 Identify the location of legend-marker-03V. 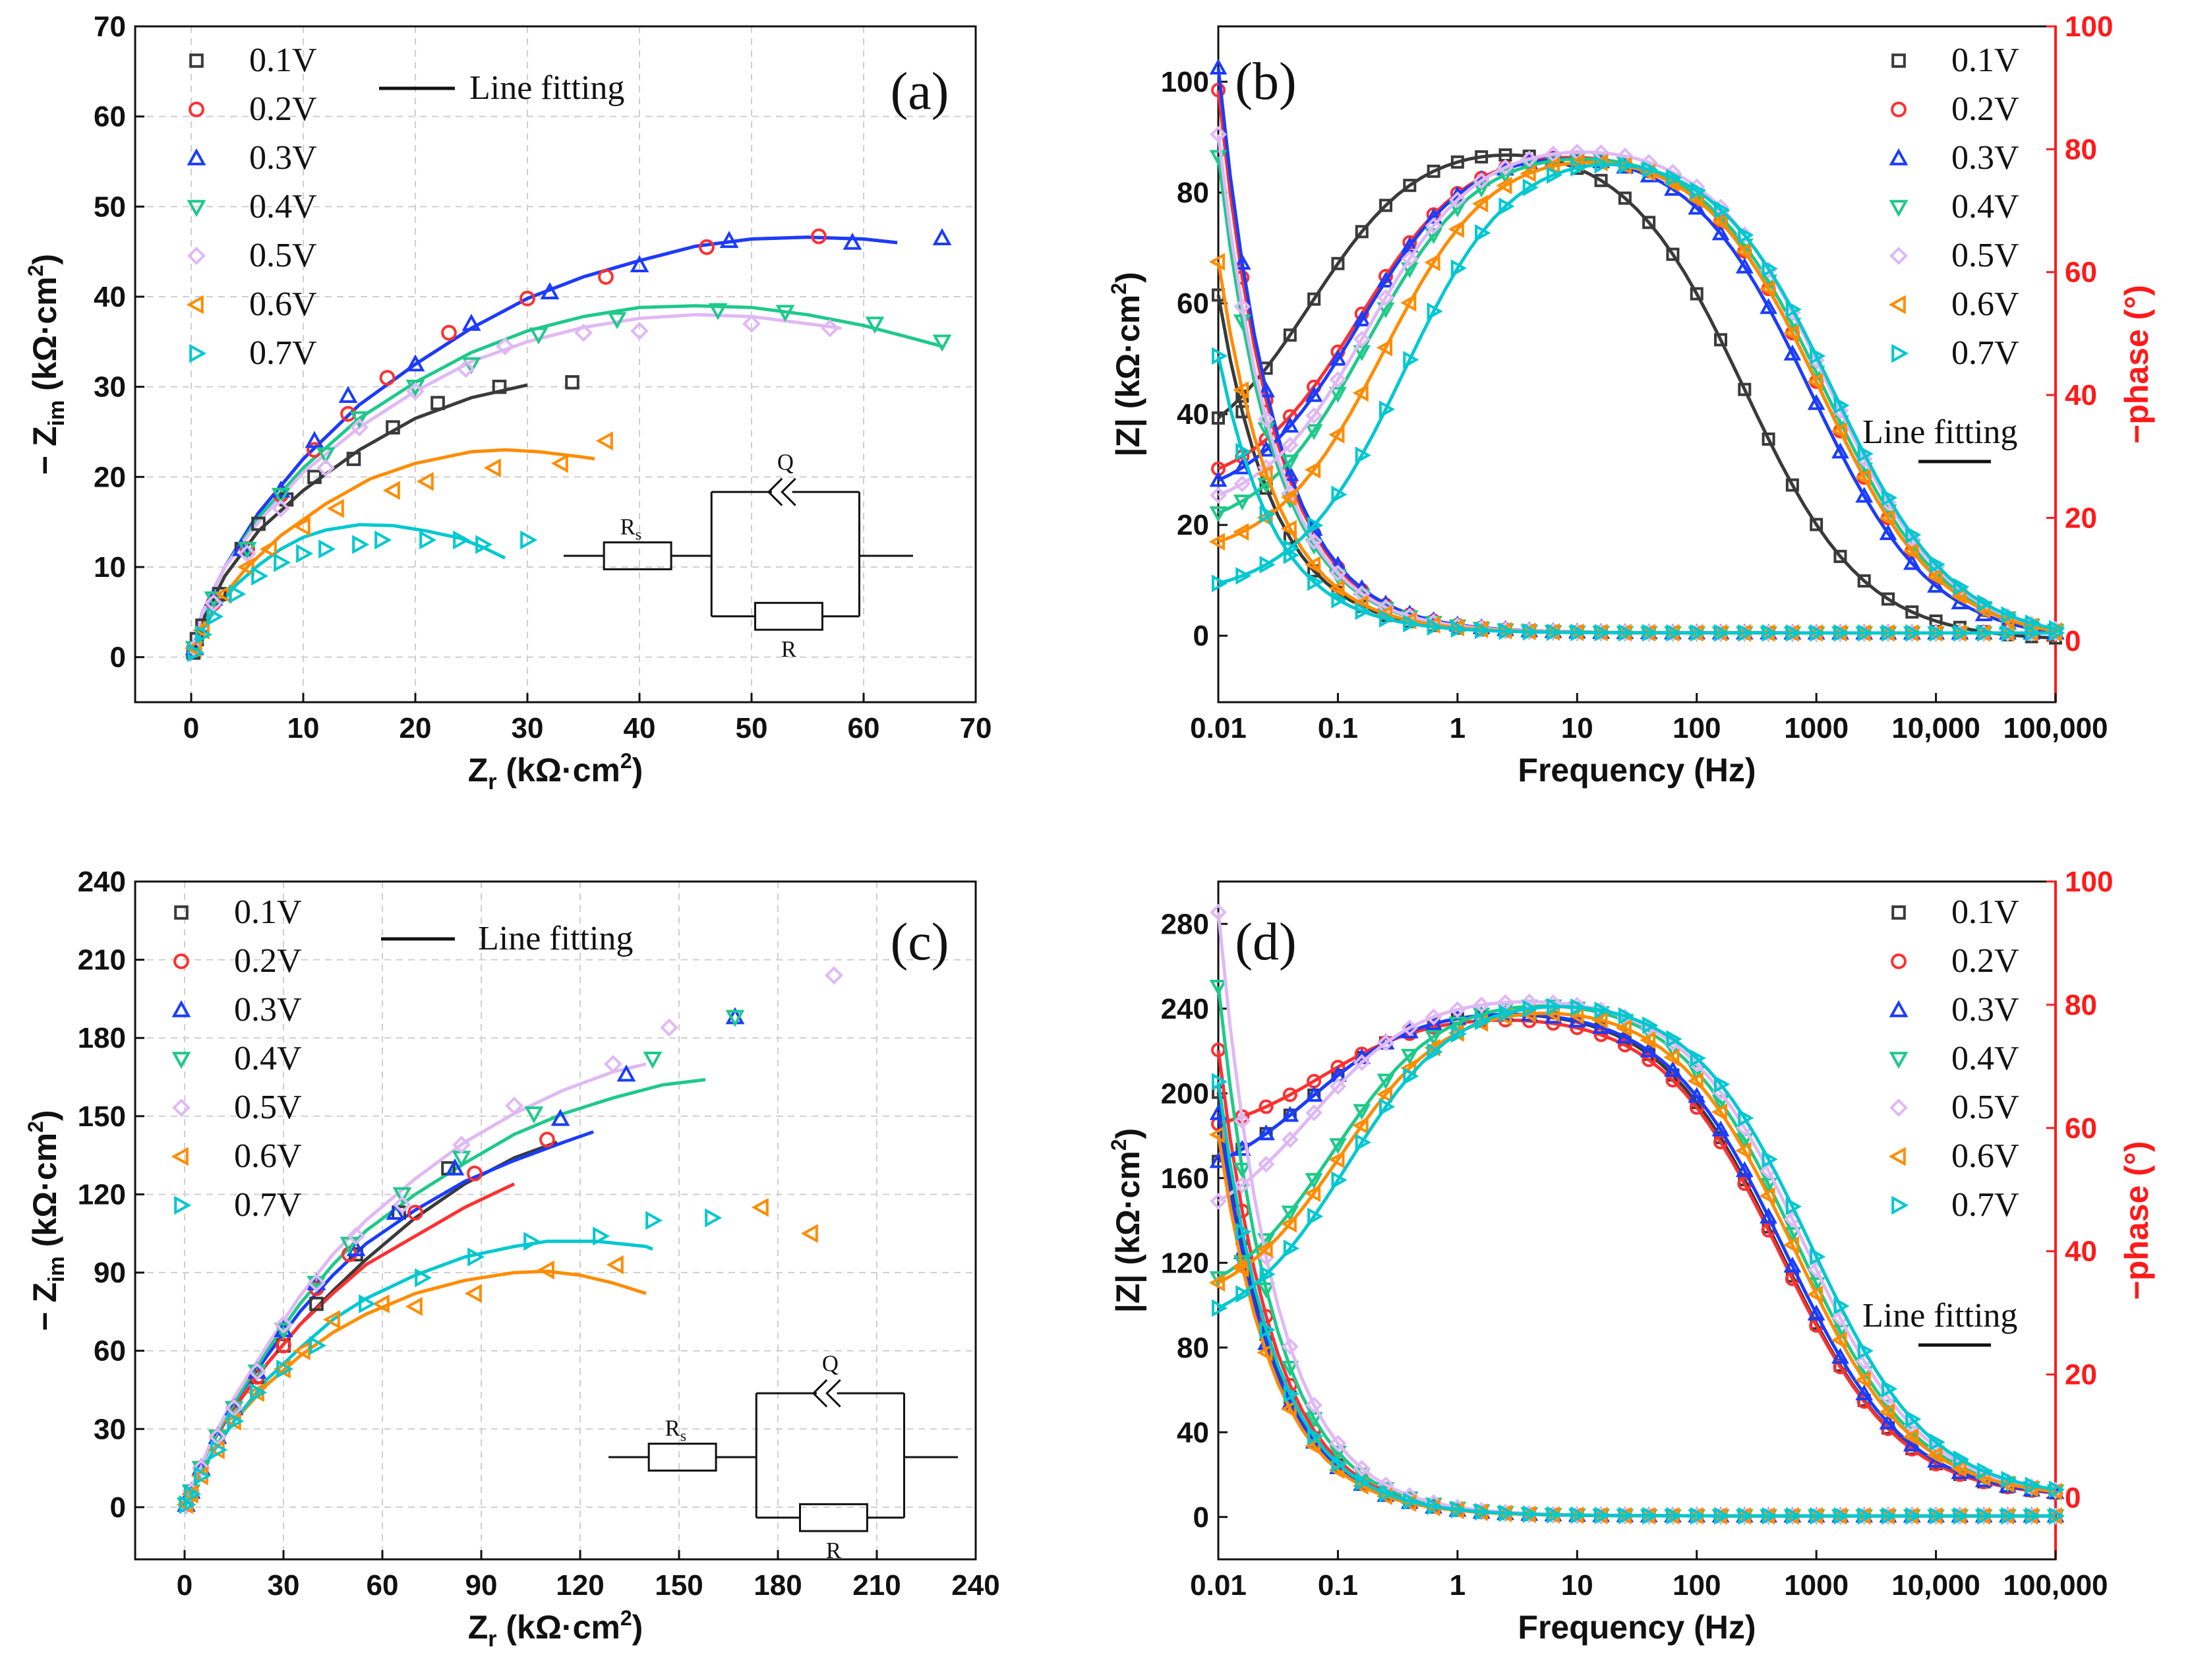
(1899, 156).